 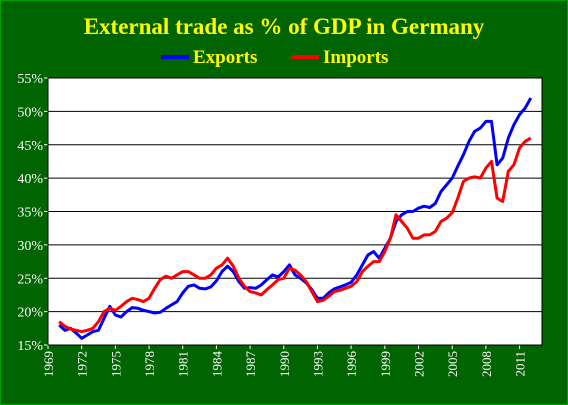 I want to click on x-tick-label: 1993, so click(x=317, y=364).